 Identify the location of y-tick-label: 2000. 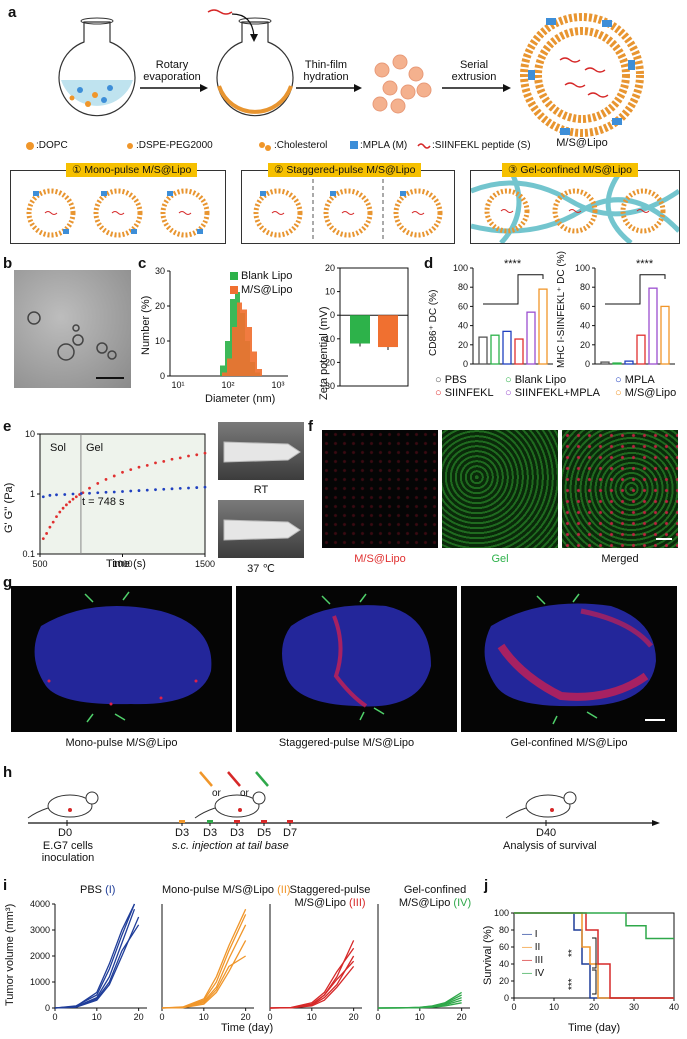
(40, 956).